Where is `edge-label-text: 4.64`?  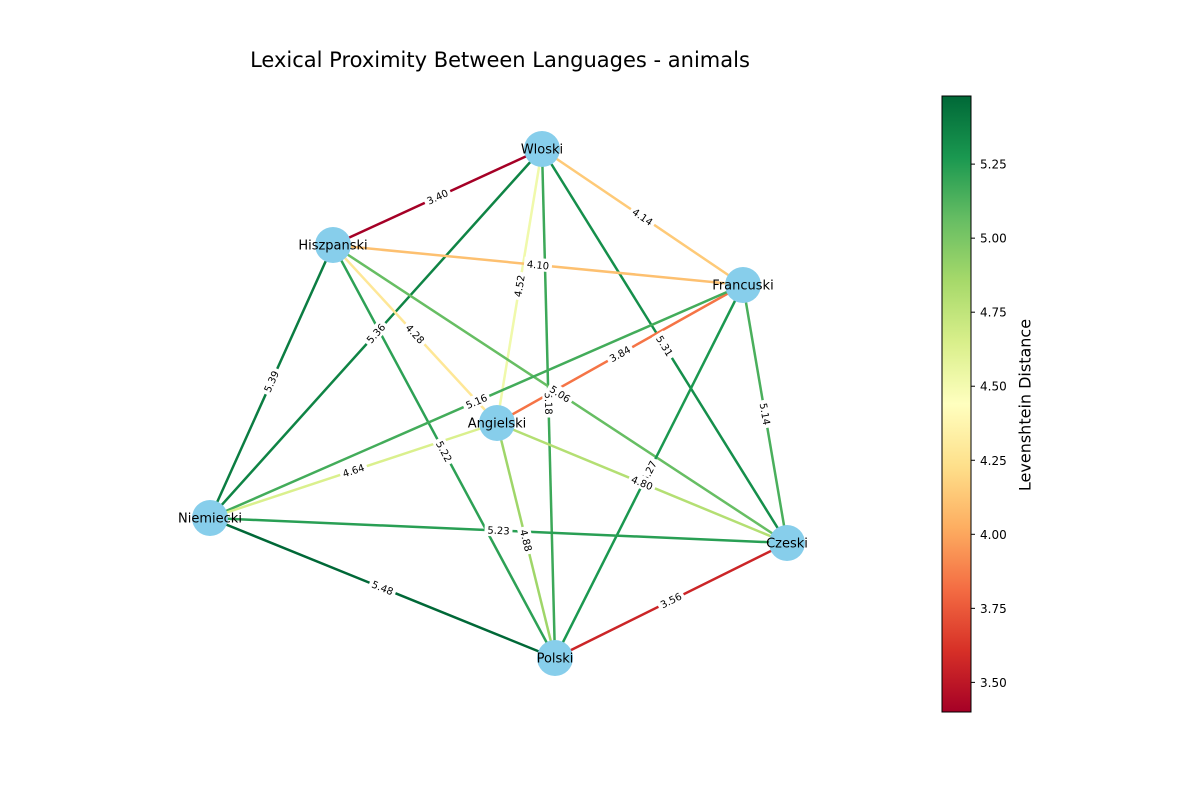
edge-label-text: 4.64 is located at coordinates (354, 471).